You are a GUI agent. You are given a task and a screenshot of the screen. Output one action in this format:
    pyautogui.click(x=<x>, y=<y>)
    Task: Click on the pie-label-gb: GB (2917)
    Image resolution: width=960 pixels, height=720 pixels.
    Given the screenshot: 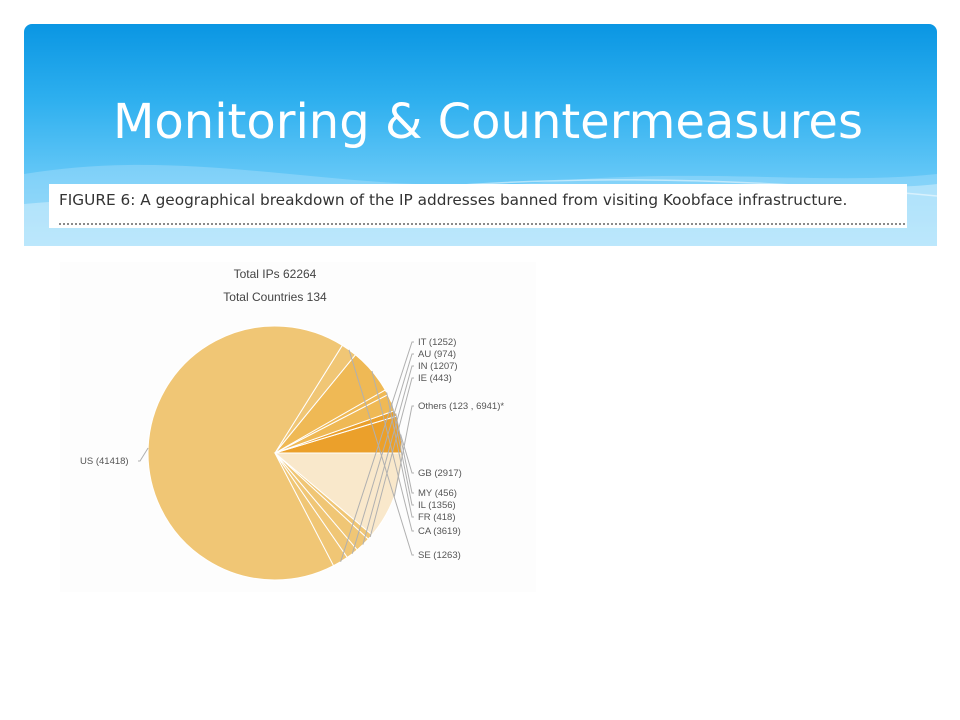 What is the action you would take?
    pyautogui.click(x=440, y=473)
    